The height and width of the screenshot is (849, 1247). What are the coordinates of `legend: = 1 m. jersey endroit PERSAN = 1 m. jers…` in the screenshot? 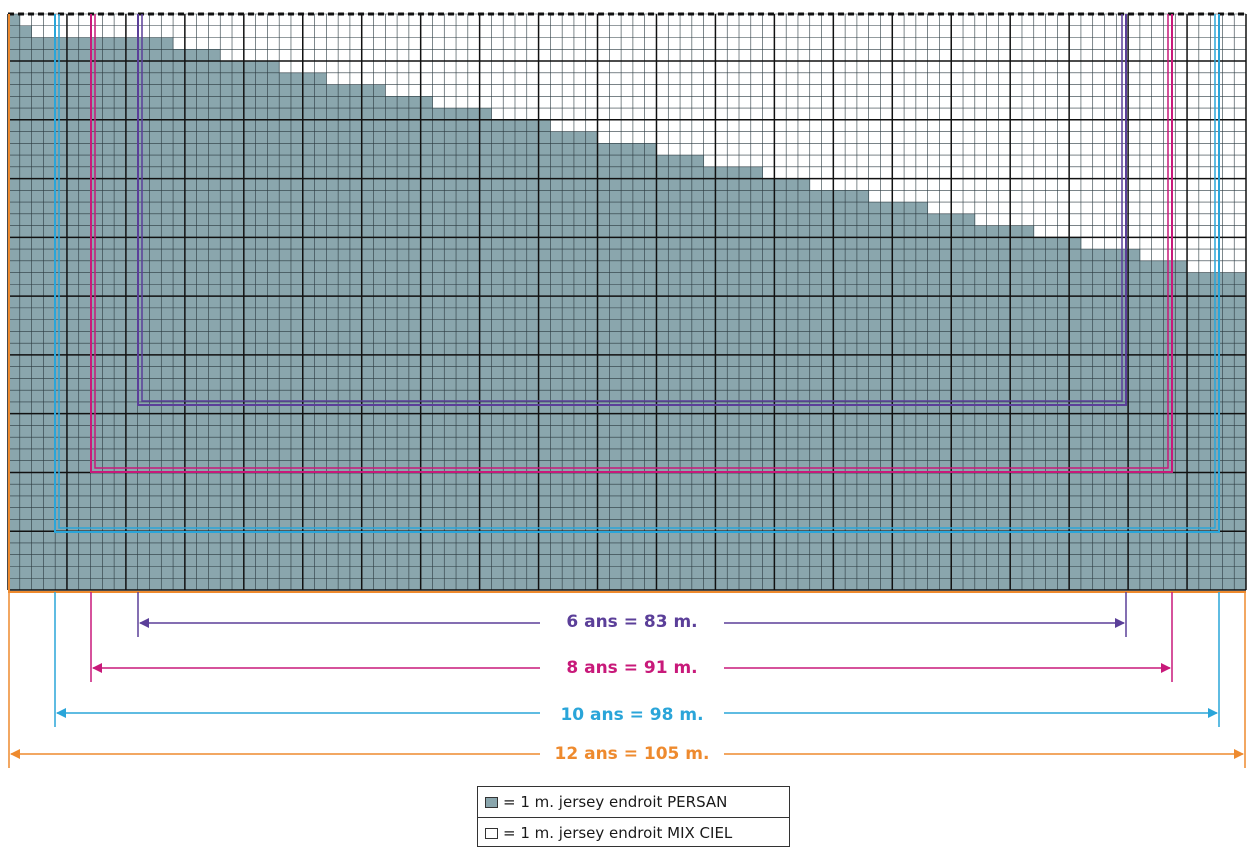 It's located at (633, 816).